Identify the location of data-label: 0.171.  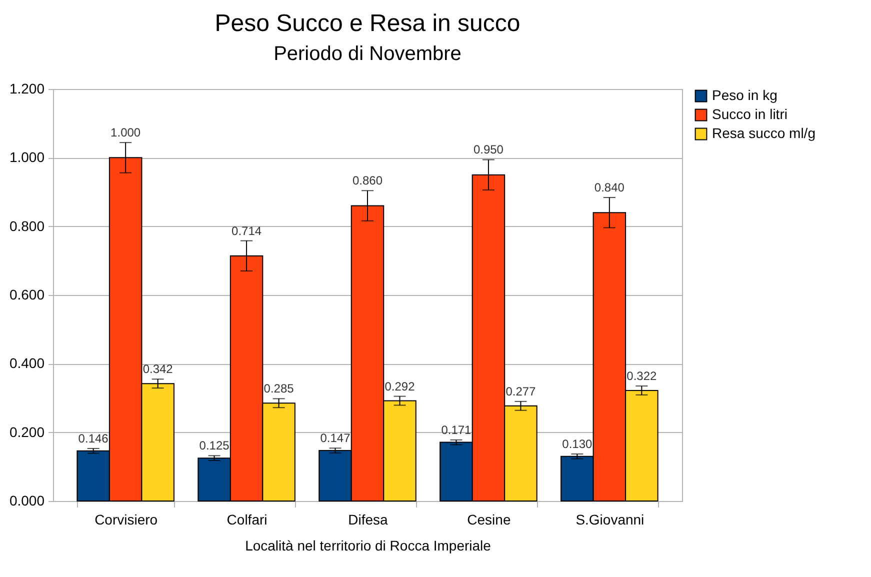
(456, 429).